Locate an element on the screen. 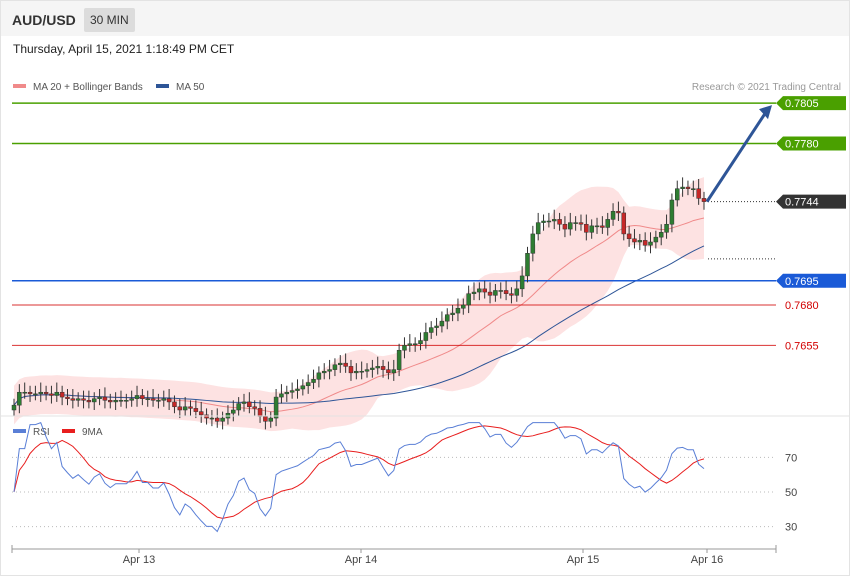 The height and width of the screenshot is (576, 850). level-label-0-7695: 0.7695 is located at coordinates (802, 282).